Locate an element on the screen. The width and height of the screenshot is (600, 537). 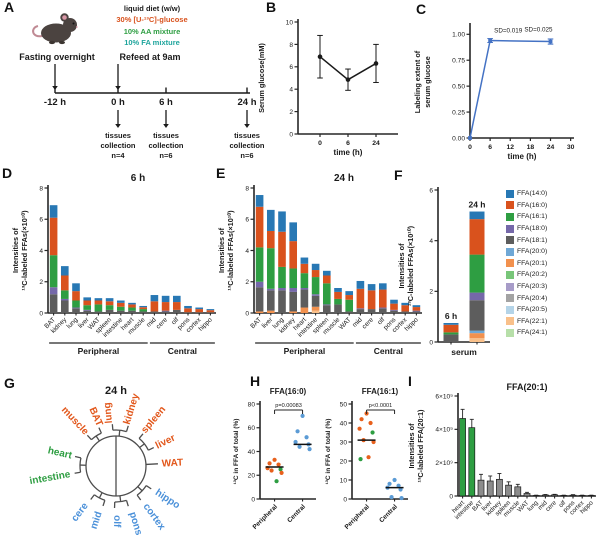
legend-item: FFA(20:0) is located at coordinates (526, 252).